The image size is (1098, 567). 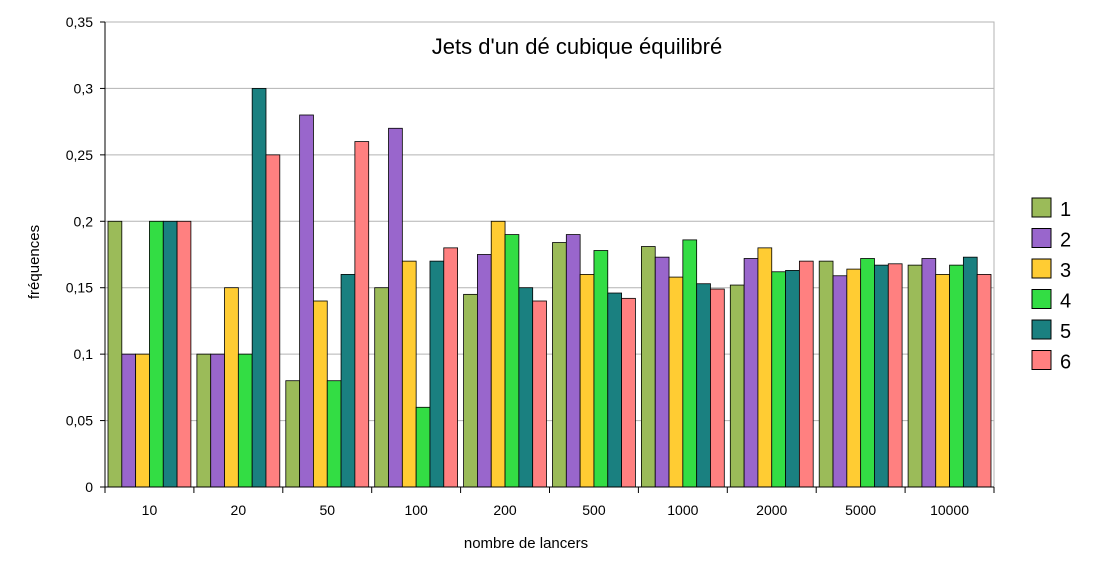 I want to click on x-tick-label: 20, so click(x=239, y=510).